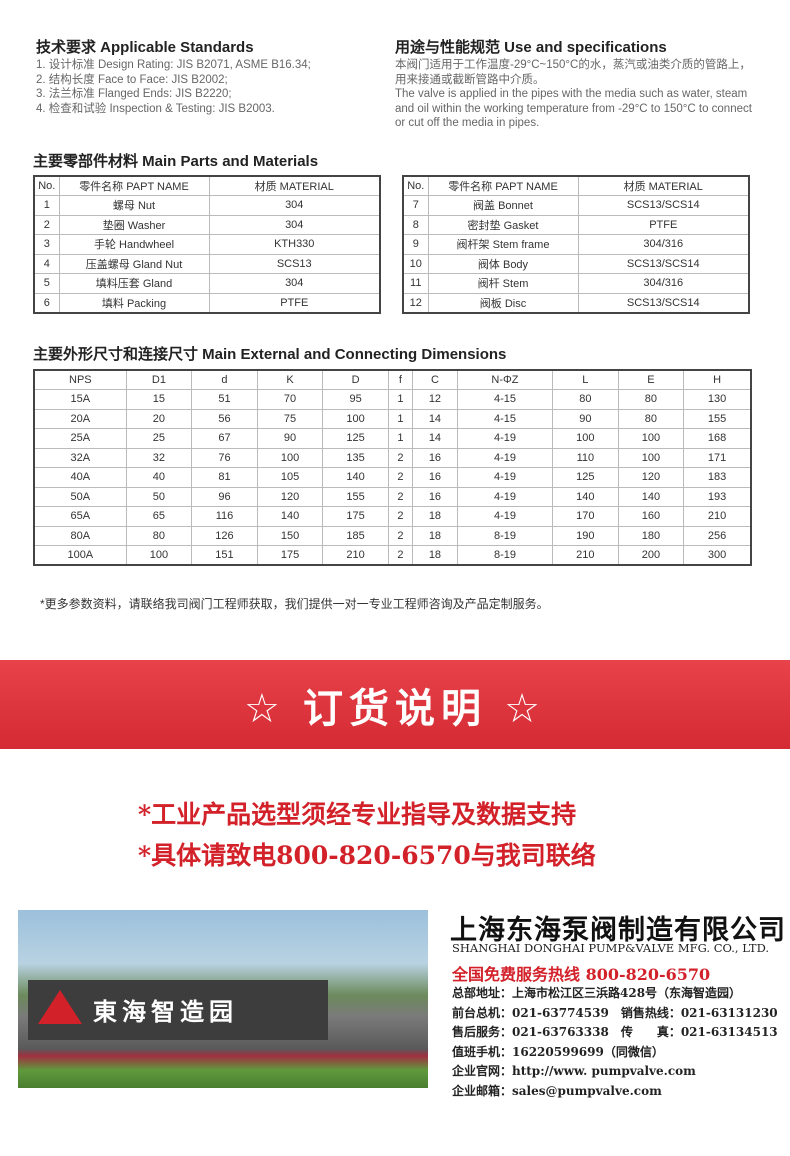 The width and height of the screenshot is (790, 1156). I want to click on table-row: 65A 65 116 140 175 2 18 4-19 170 160 210, so click(392, 516).